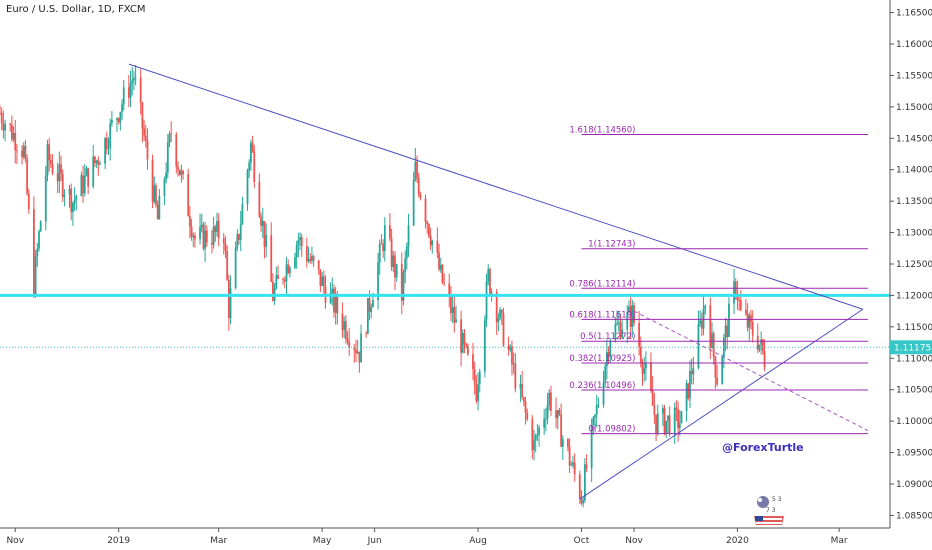 Image resolution: width=932 pixels, height=550 pixels. Describe the element at coordinates (771, 510) in the screenshot. I see `svg-text: 7 3` at that location.